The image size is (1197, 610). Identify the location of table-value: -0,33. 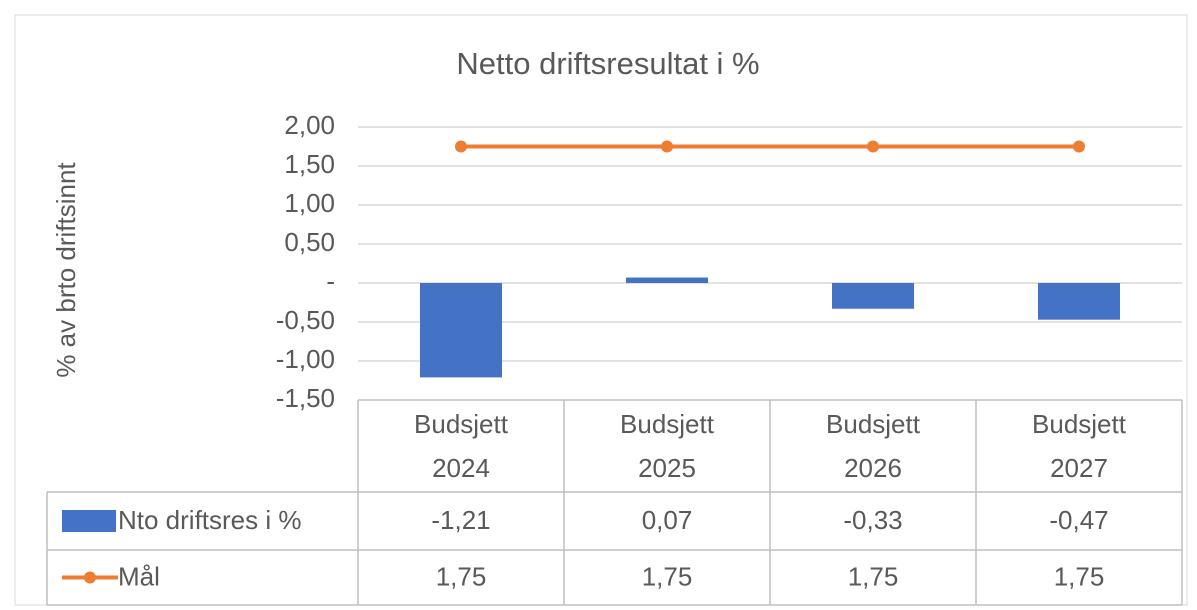
(872, 520).